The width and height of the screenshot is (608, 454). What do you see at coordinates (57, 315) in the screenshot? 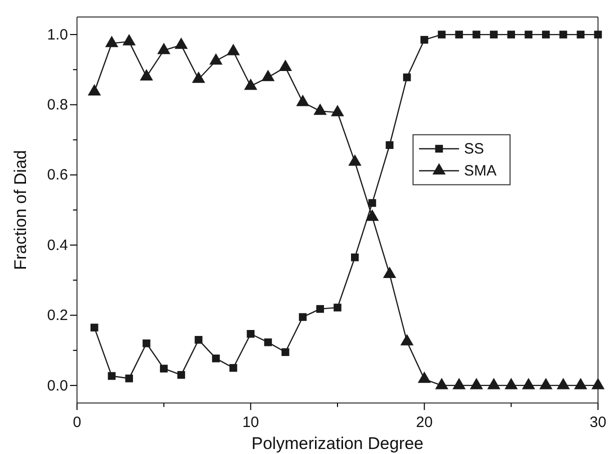
I see `y-tick-label: 0.2` at bounding box center [57, 315].